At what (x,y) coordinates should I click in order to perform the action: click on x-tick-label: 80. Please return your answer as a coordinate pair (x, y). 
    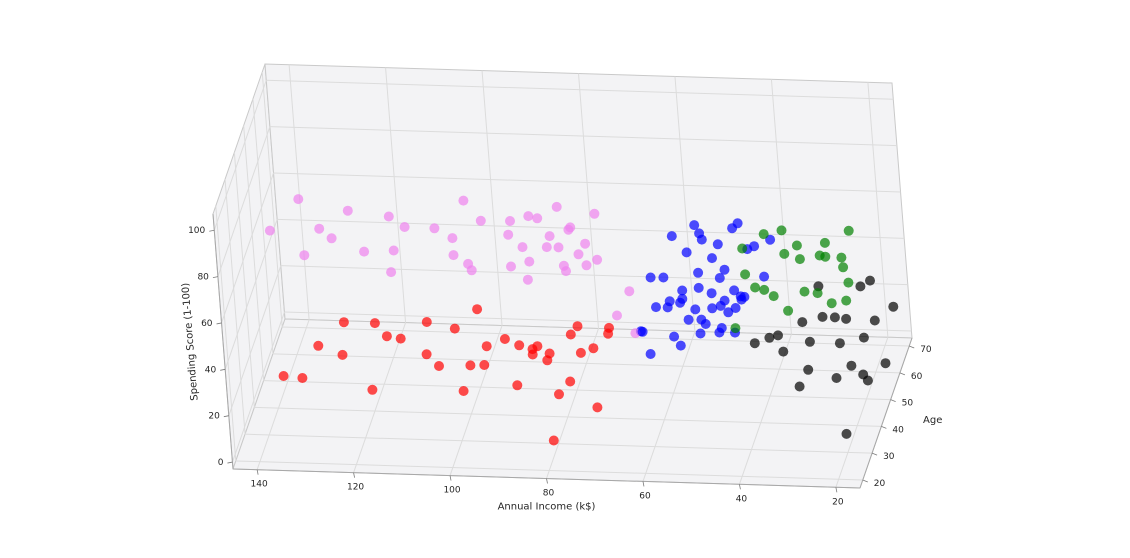
    Looking at the image, I should click on (549, 494).